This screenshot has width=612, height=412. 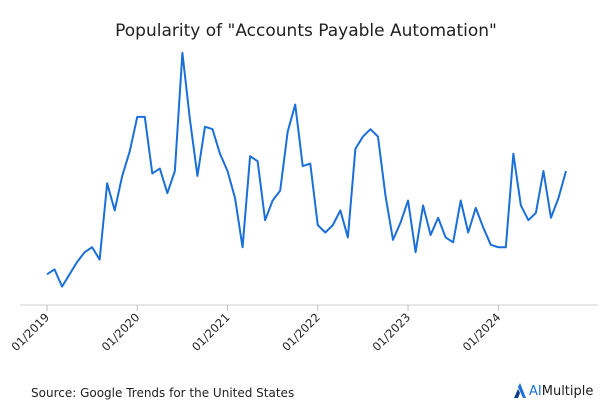 I want to click on x-tick-label: 01/2022, so click(x=301, y=332).